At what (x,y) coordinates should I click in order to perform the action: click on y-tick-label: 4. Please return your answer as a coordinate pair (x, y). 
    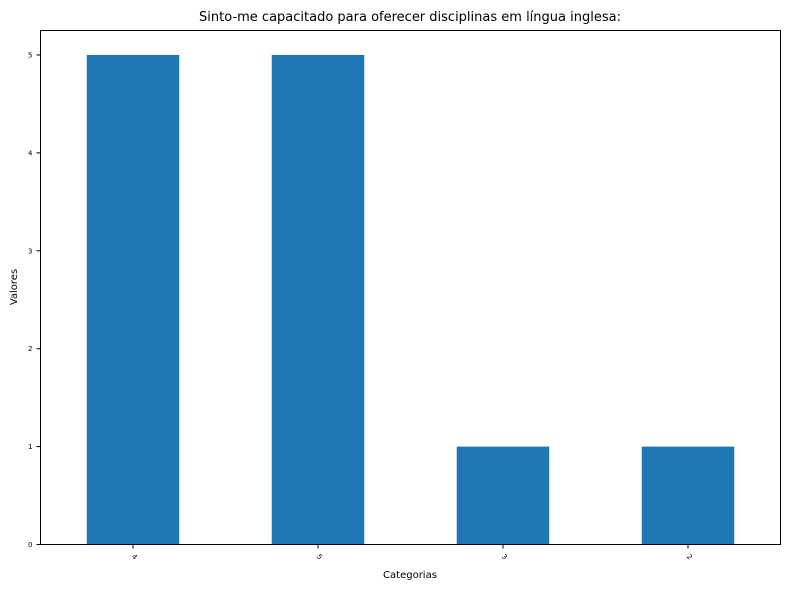
    Looking at the image, I should click on (30, 153).